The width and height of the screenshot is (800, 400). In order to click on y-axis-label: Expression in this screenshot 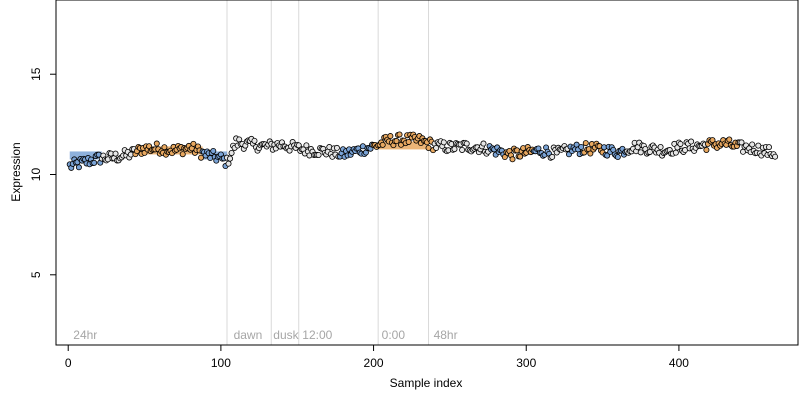, I will do `click(16, 171)`.